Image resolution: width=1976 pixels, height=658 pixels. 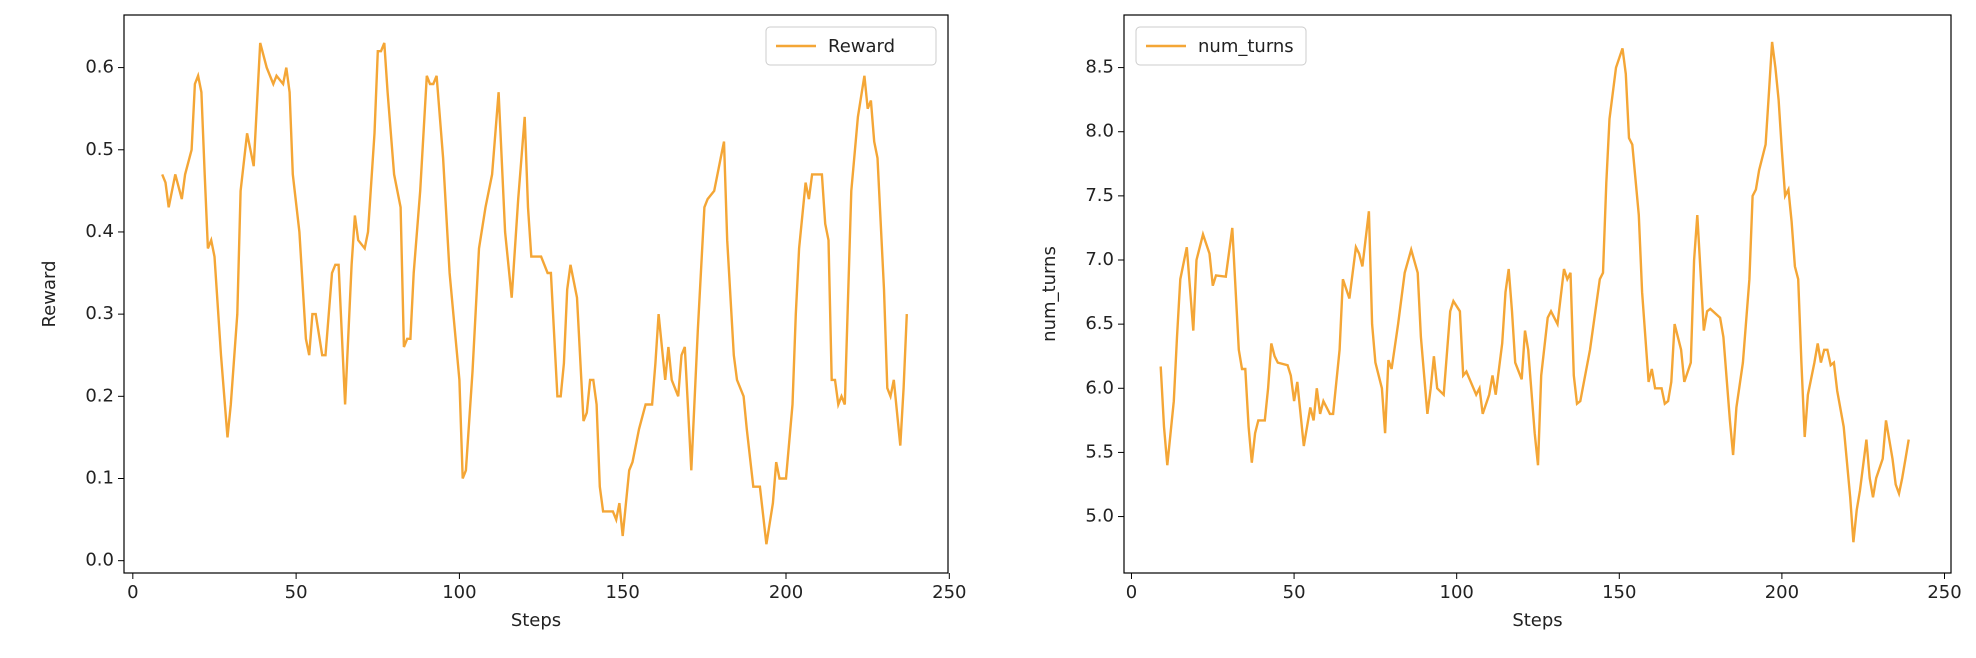 I want to click on y-tick-label: 5.5, so click(x=1099, y=451).